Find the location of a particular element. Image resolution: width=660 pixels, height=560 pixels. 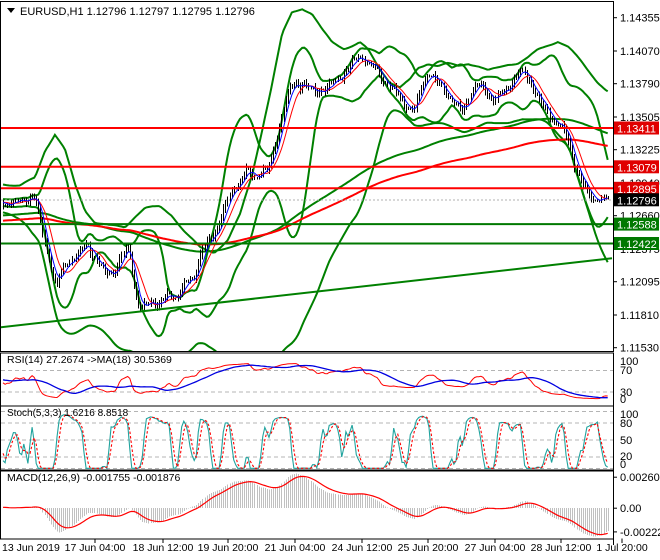

svg-text: -0.00222 is located at coordinates (640, 533).